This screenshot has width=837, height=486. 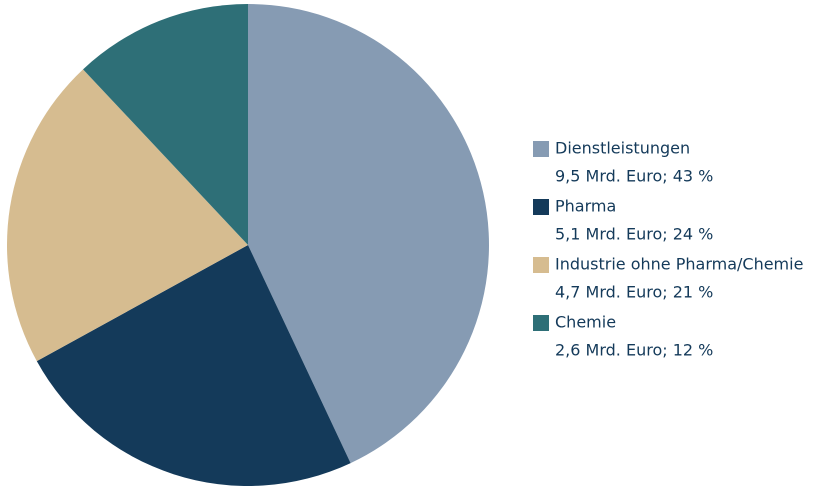 What do you see at coordinates (634, 292) in the screenshot?
I see `legend-value: 4,7 Mrd. Euro; 21 %` at bounding box center [634, 292].